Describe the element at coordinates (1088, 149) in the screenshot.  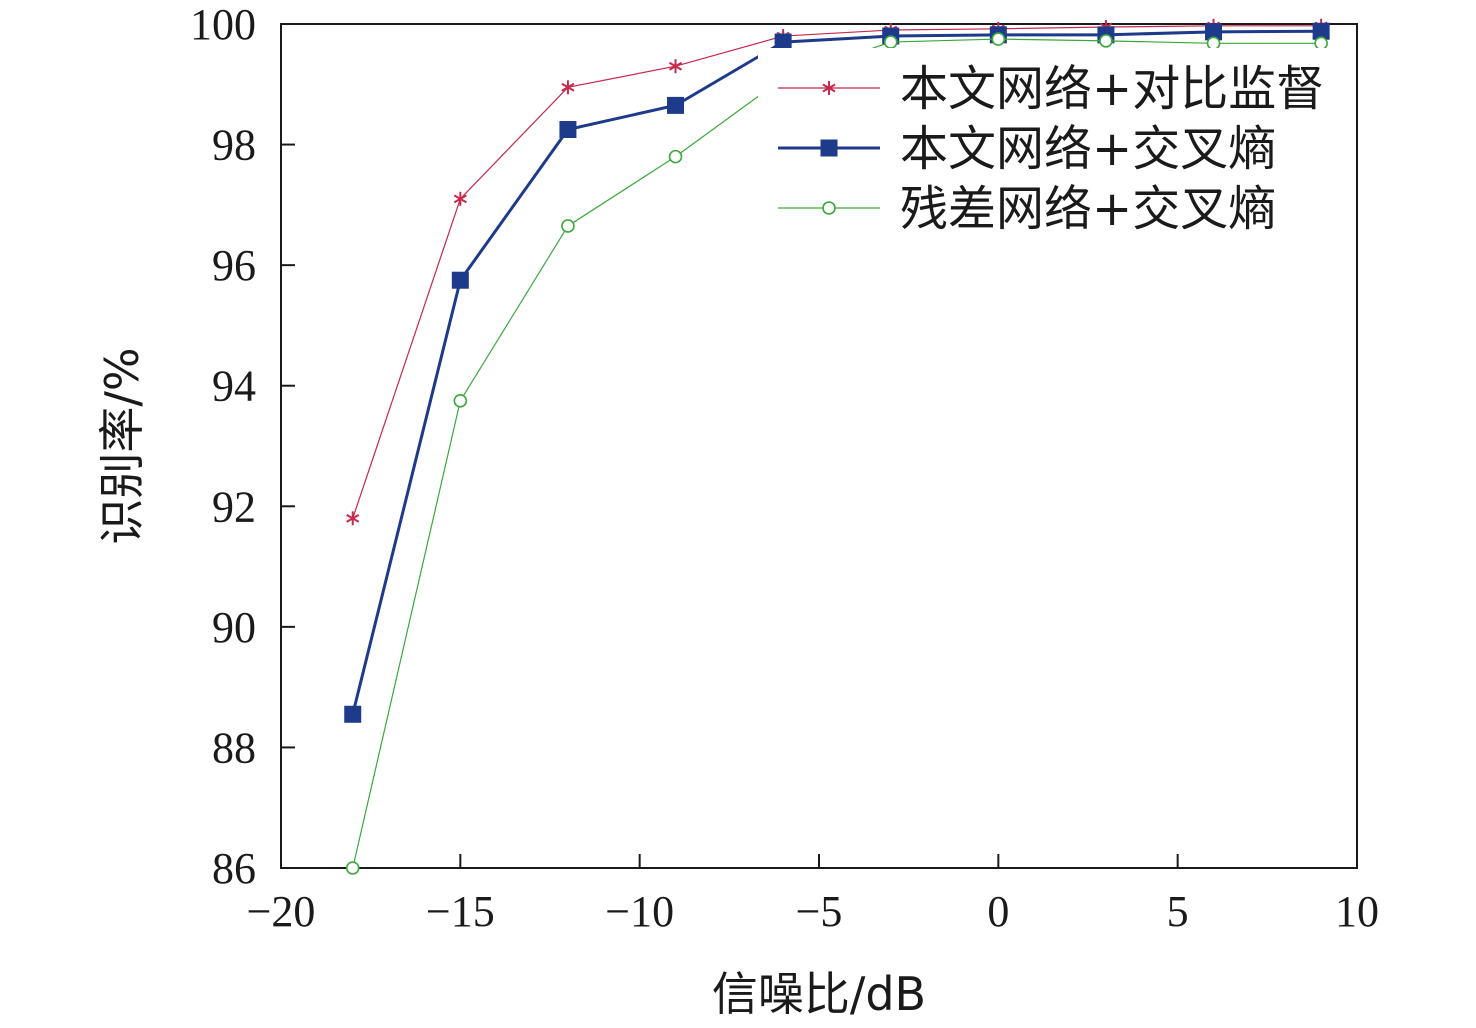
I see `legend-label: 本文网络+交叉熵` at that location.